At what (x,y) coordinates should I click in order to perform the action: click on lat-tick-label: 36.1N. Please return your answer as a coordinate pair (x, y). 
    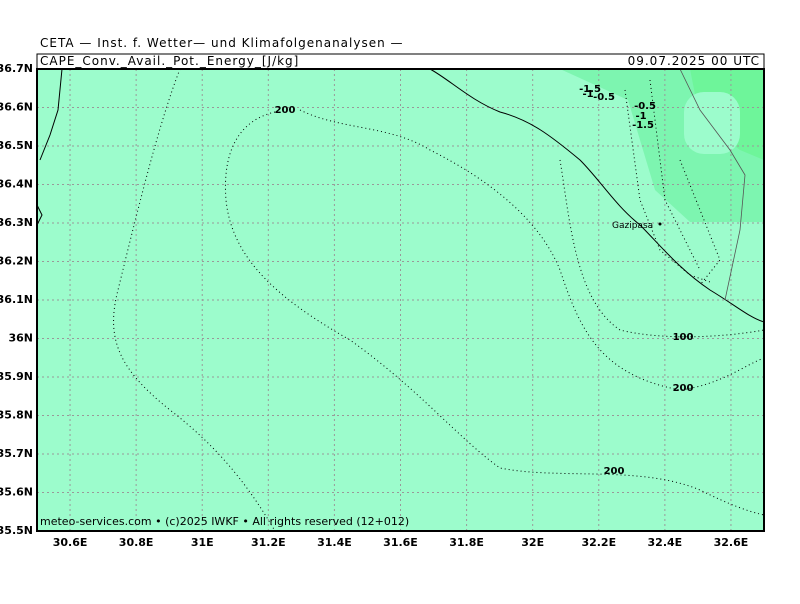
    Looking at the image, I should click on (16, 299).